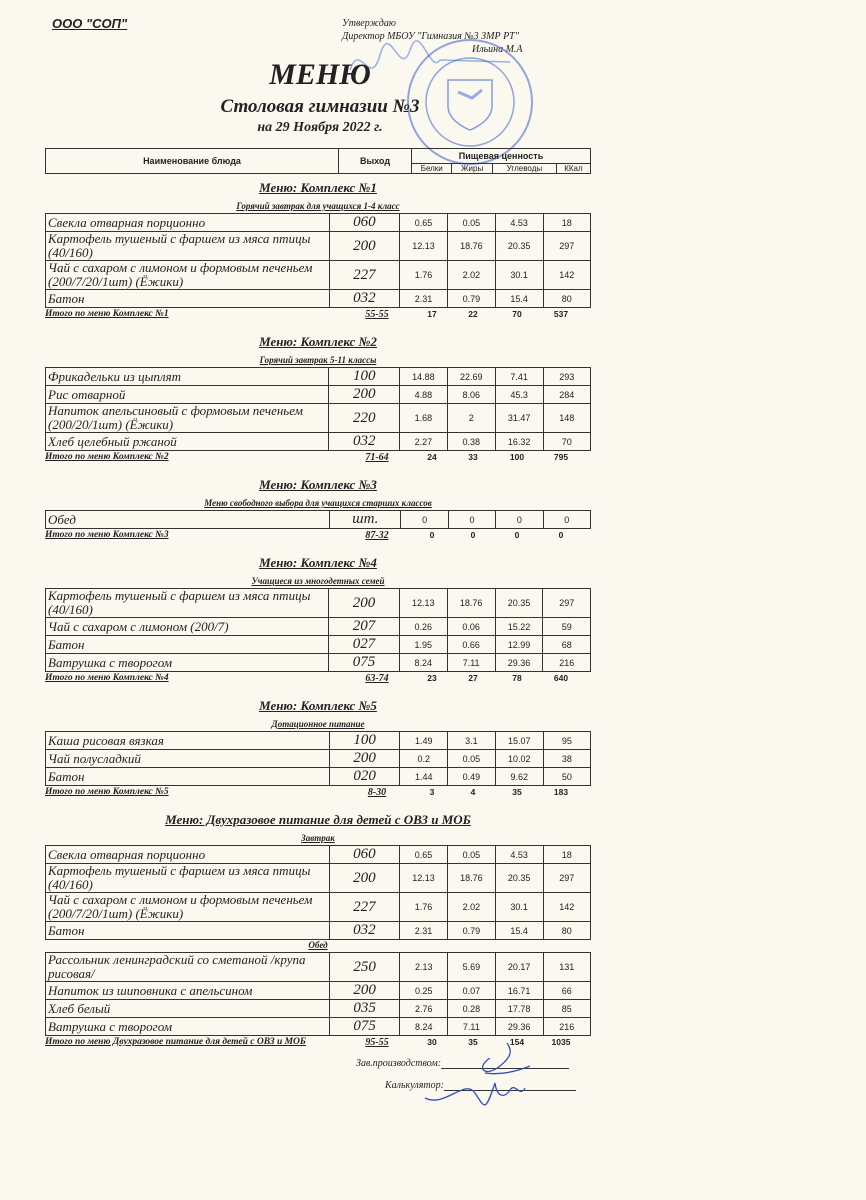  What do you see at coordinates (471, 275) in the screenshot?
I see `fats-value: 2.02` at bounding box center [471, 275].